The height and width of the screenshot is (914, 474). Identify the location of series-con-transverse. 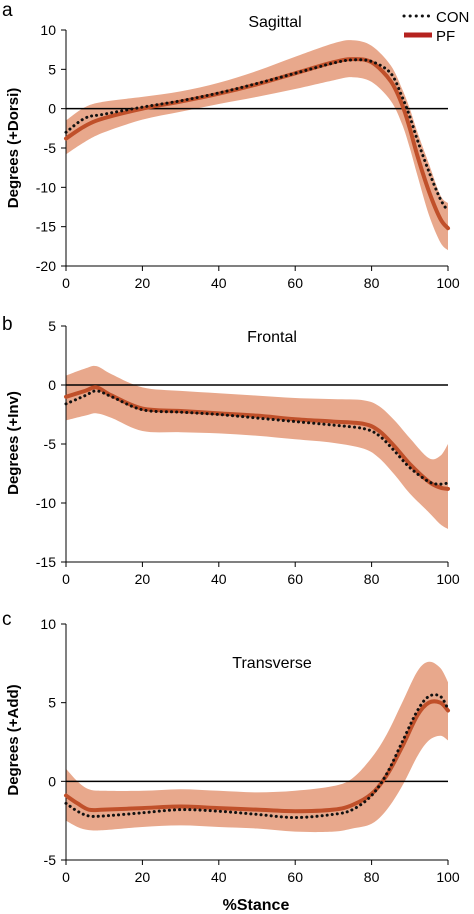
(257, 756).